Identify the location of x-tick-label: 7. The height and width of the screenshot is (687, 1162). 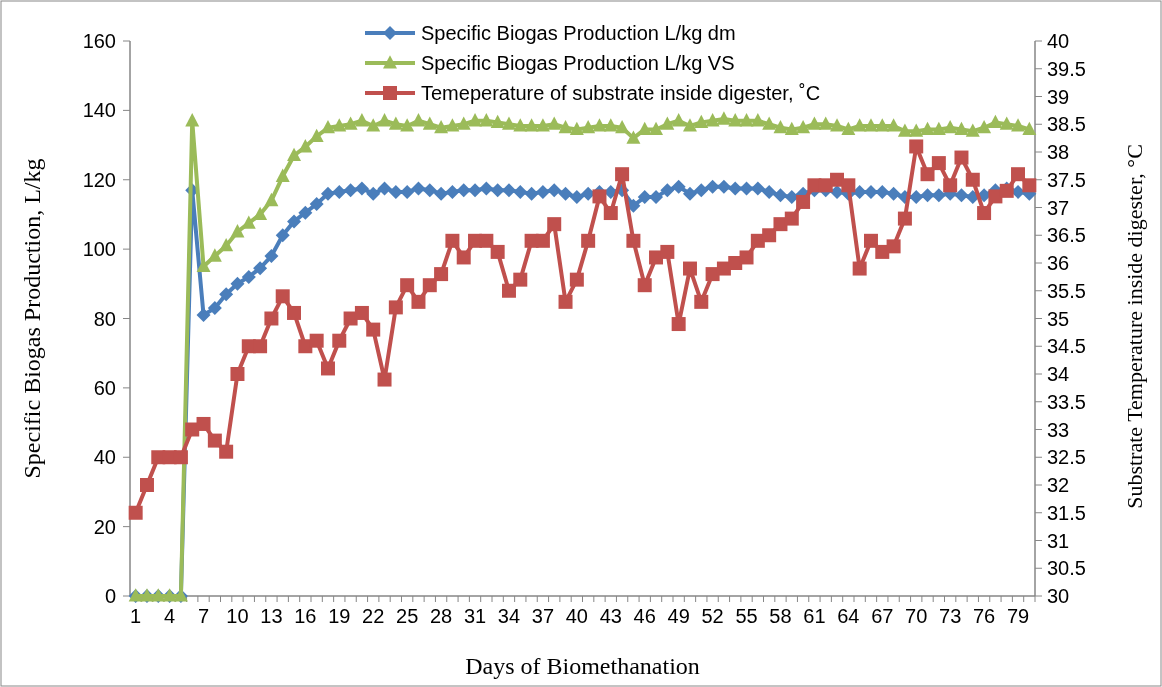
(203, 616).